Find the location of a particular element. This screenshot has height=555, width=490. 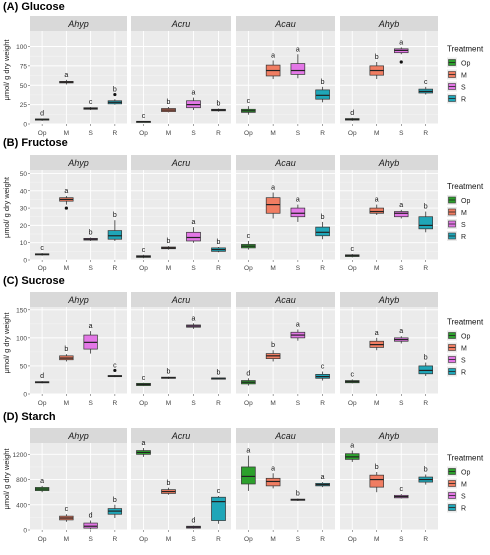

box-r: c is located at coordinates (425, 87).